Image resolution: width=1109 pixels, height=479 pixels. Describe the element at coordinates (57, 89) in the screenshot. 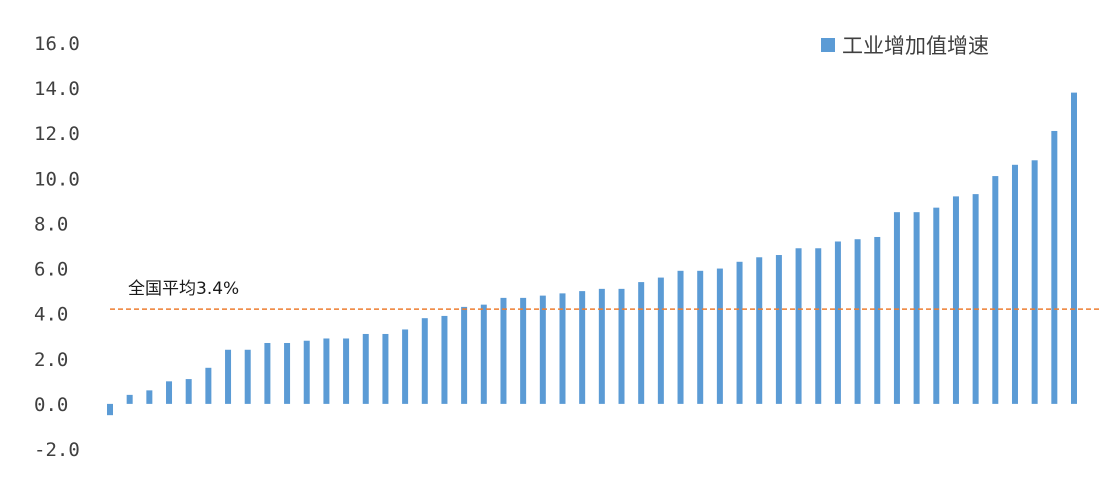

I see `y-tick-label: 14.0` at that location.